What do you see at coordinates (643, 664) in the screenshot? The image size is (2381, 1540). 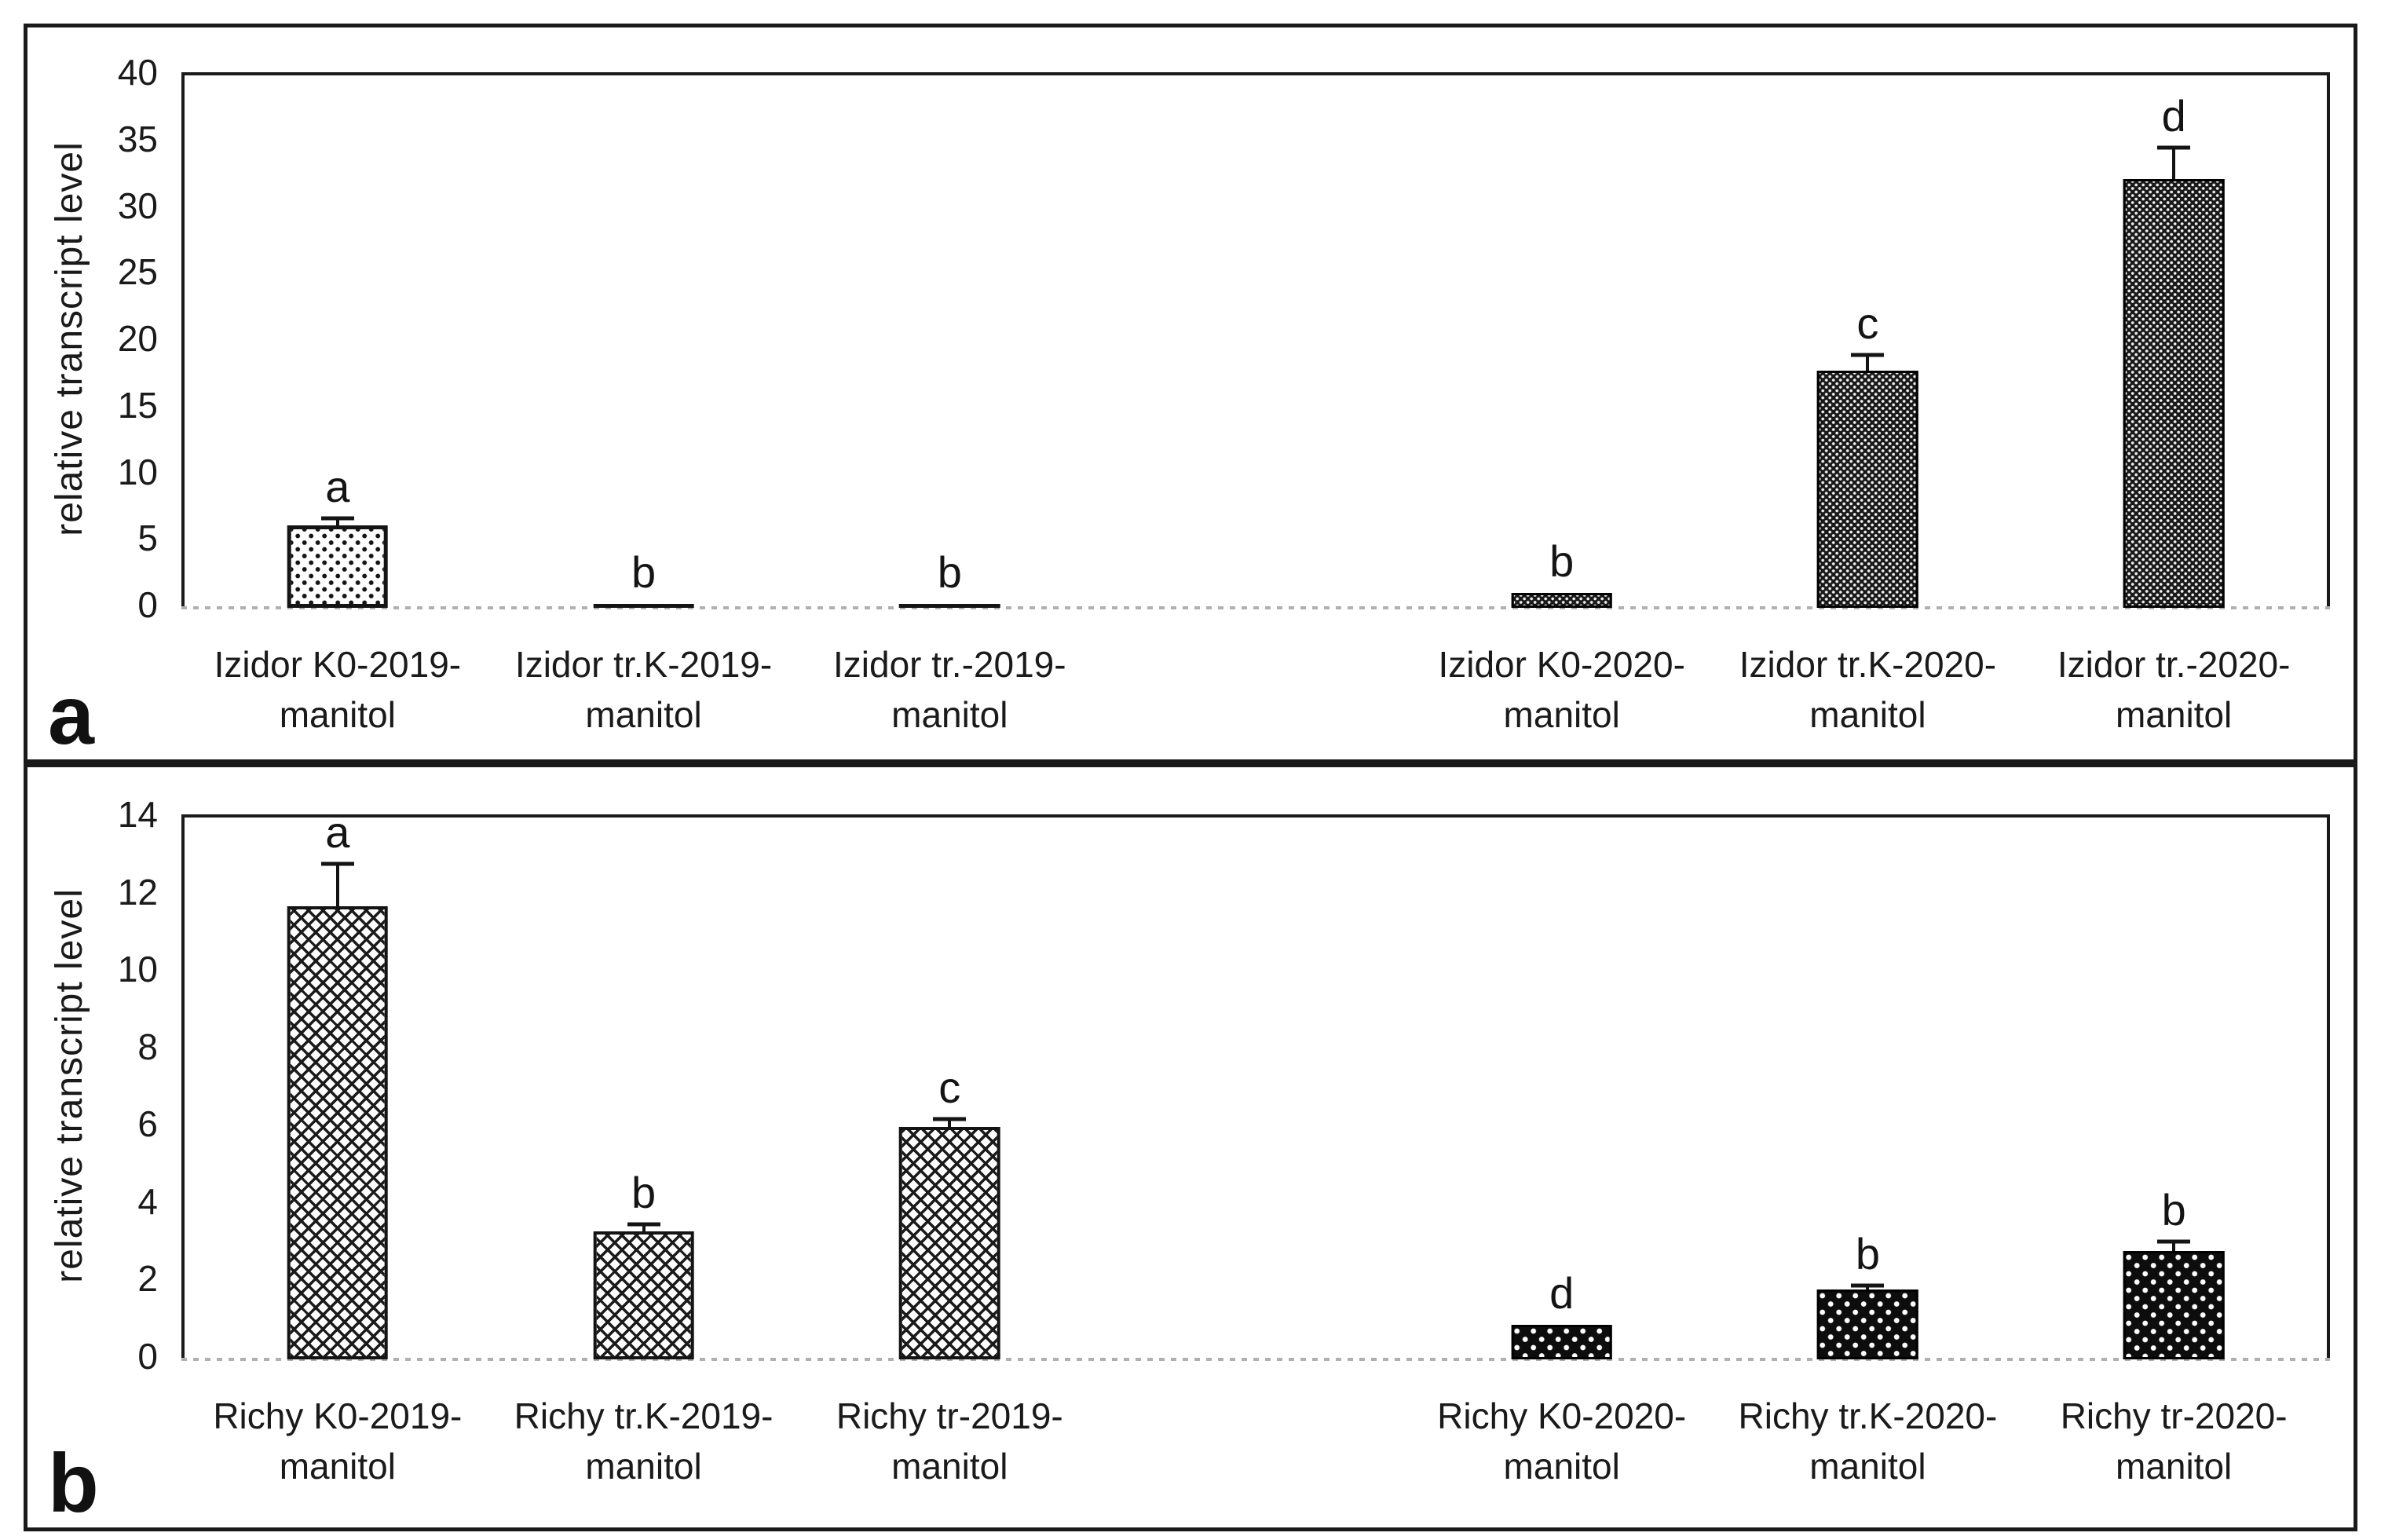 I see `x-category-label-line: Izidor tr.K-2019-` at bounding box center [643, 664].